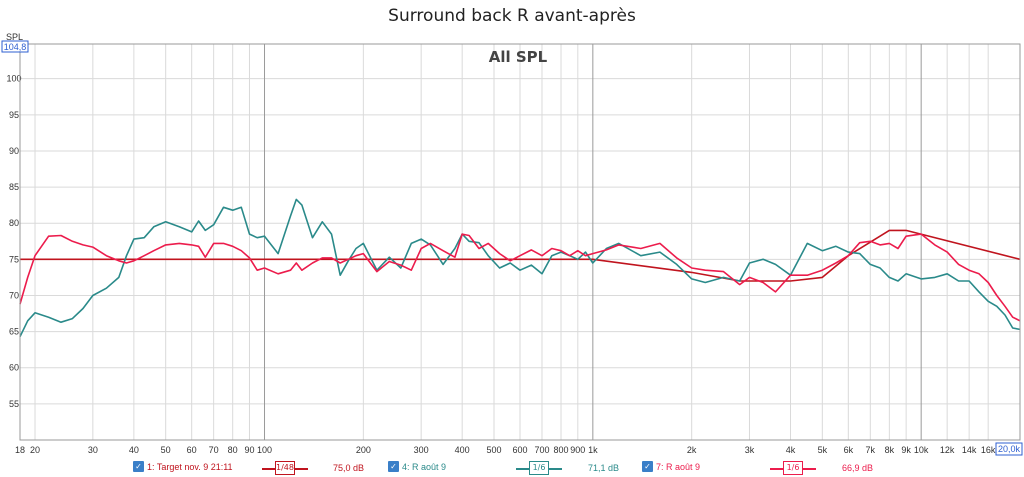 This screenshot has width=1024, height=477. Describe the element at coordinates (14, 404) in the screenshot. I see `y-tick-label: 55` at that location.